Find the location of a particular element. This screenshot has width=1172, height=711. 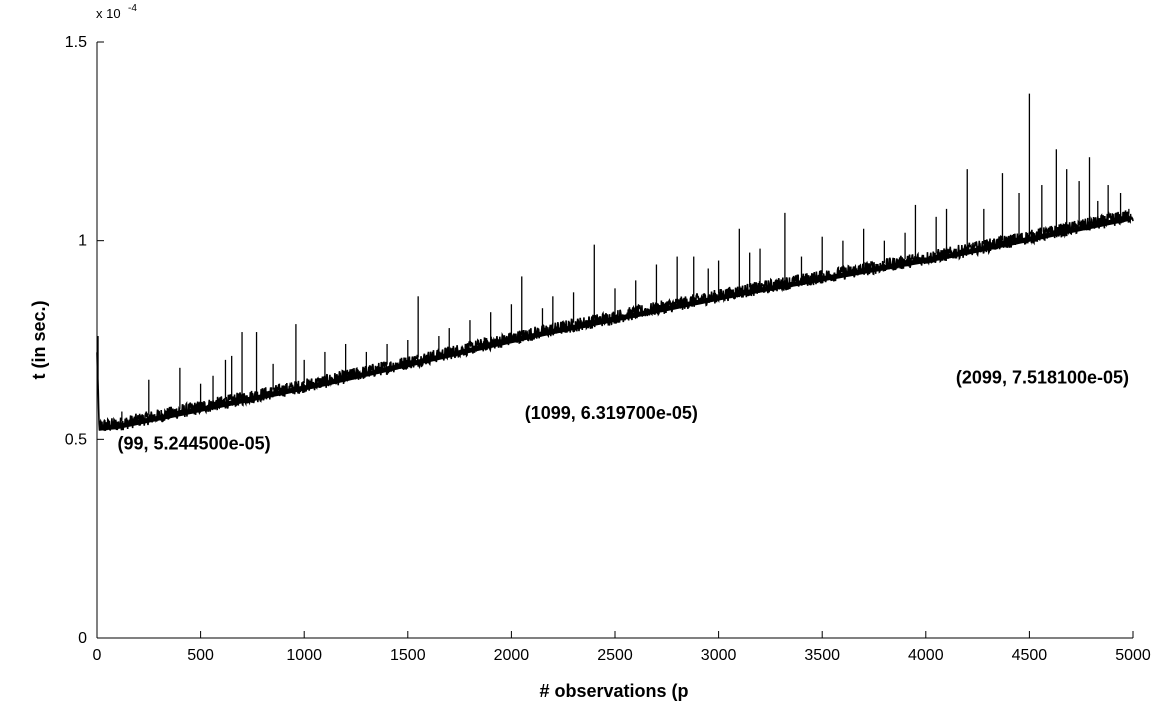

x-tick-label: 500 is located at coordinates (200, 655).